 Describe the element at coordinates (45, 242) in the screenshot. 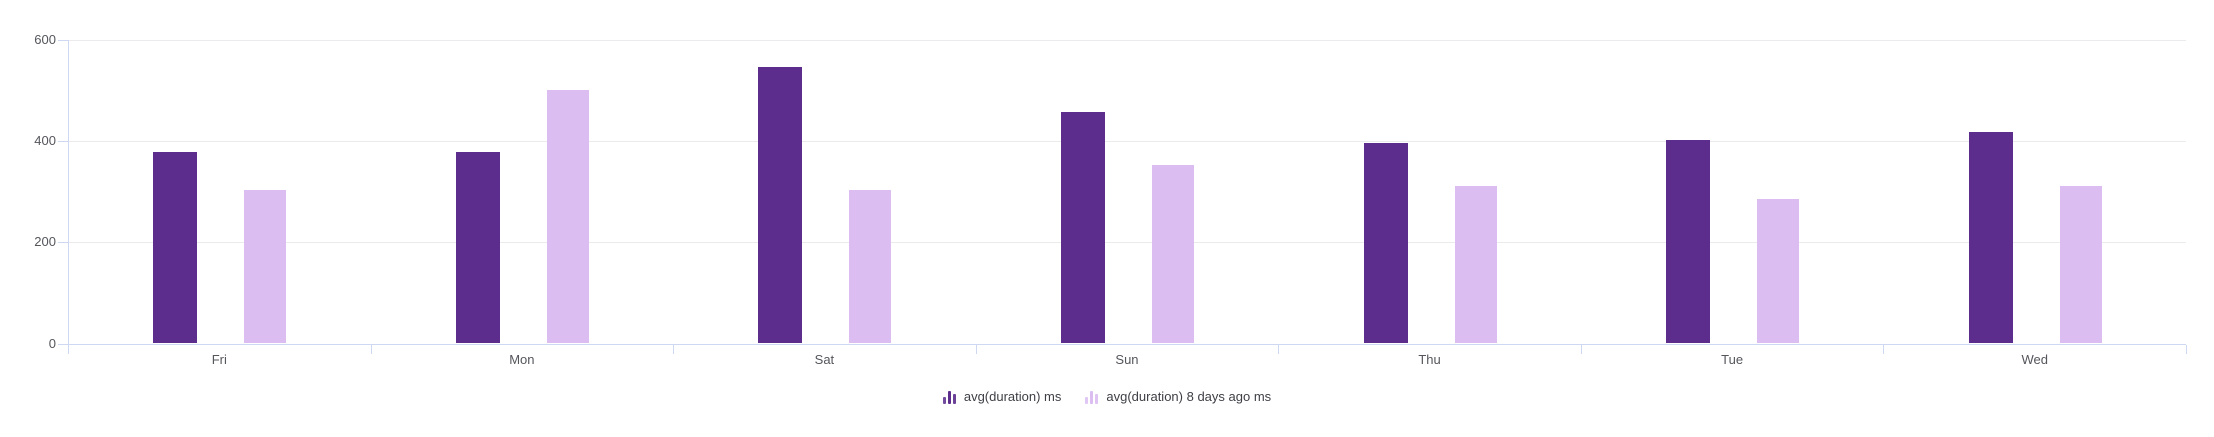

I see `y-axis-label-200: 200` at that location.